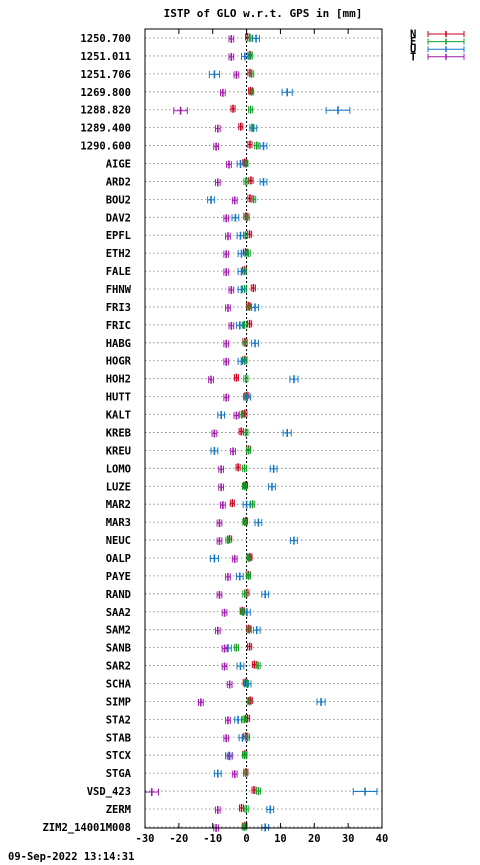 The width and height of the screenshot is (480, 865). What do you see at coordinates (214, 433) in the screenshot?
I see `errorbar-t-kreb` at bounding box center [214, 433].